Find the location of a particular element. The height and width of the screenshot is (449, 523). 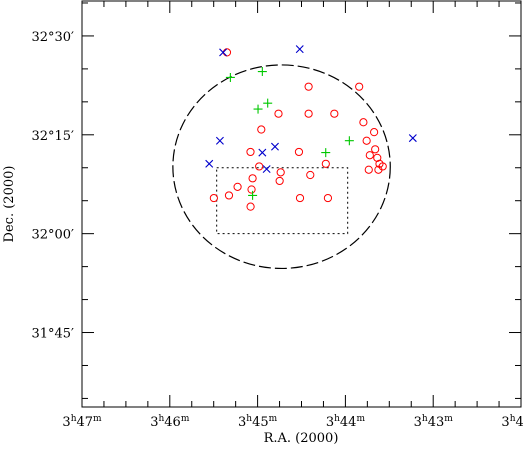

data-marks is located at coordinates (311, 128).